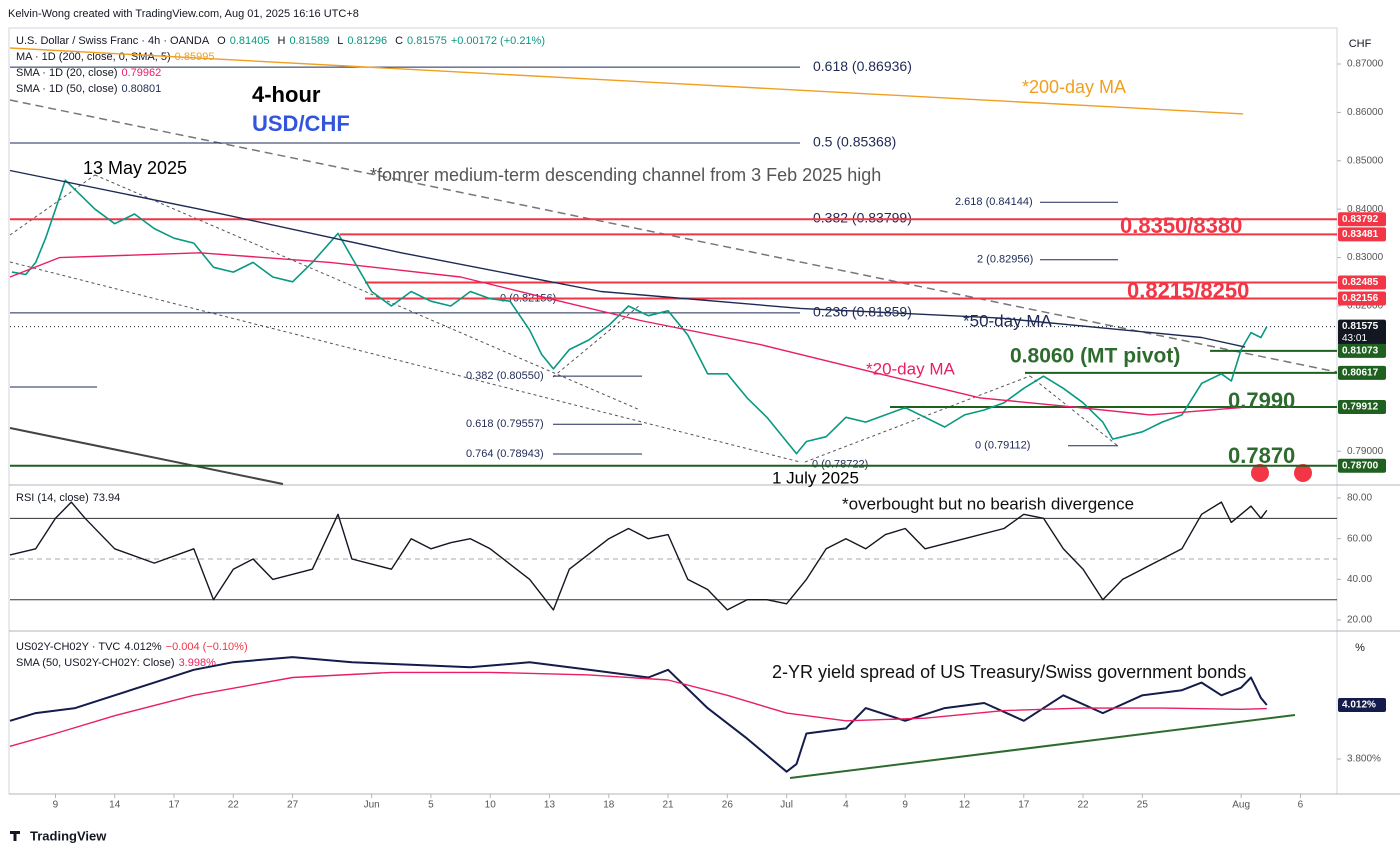  What do you see at coordinates (293, 805) in the screenshot?
I see `x-tick-label: 27` at bounding box center [293, 805].